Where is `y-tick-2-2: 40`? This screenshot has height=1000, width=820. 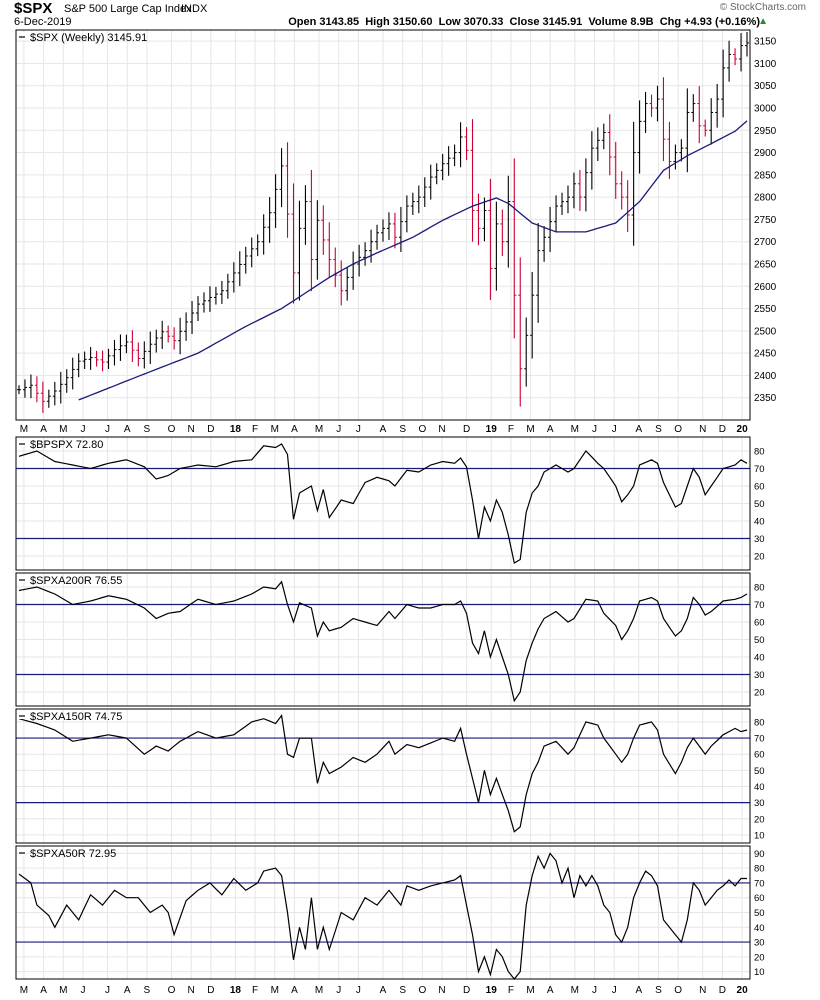
y-tick-2-2: 40 is located at coordinates (759, 658).